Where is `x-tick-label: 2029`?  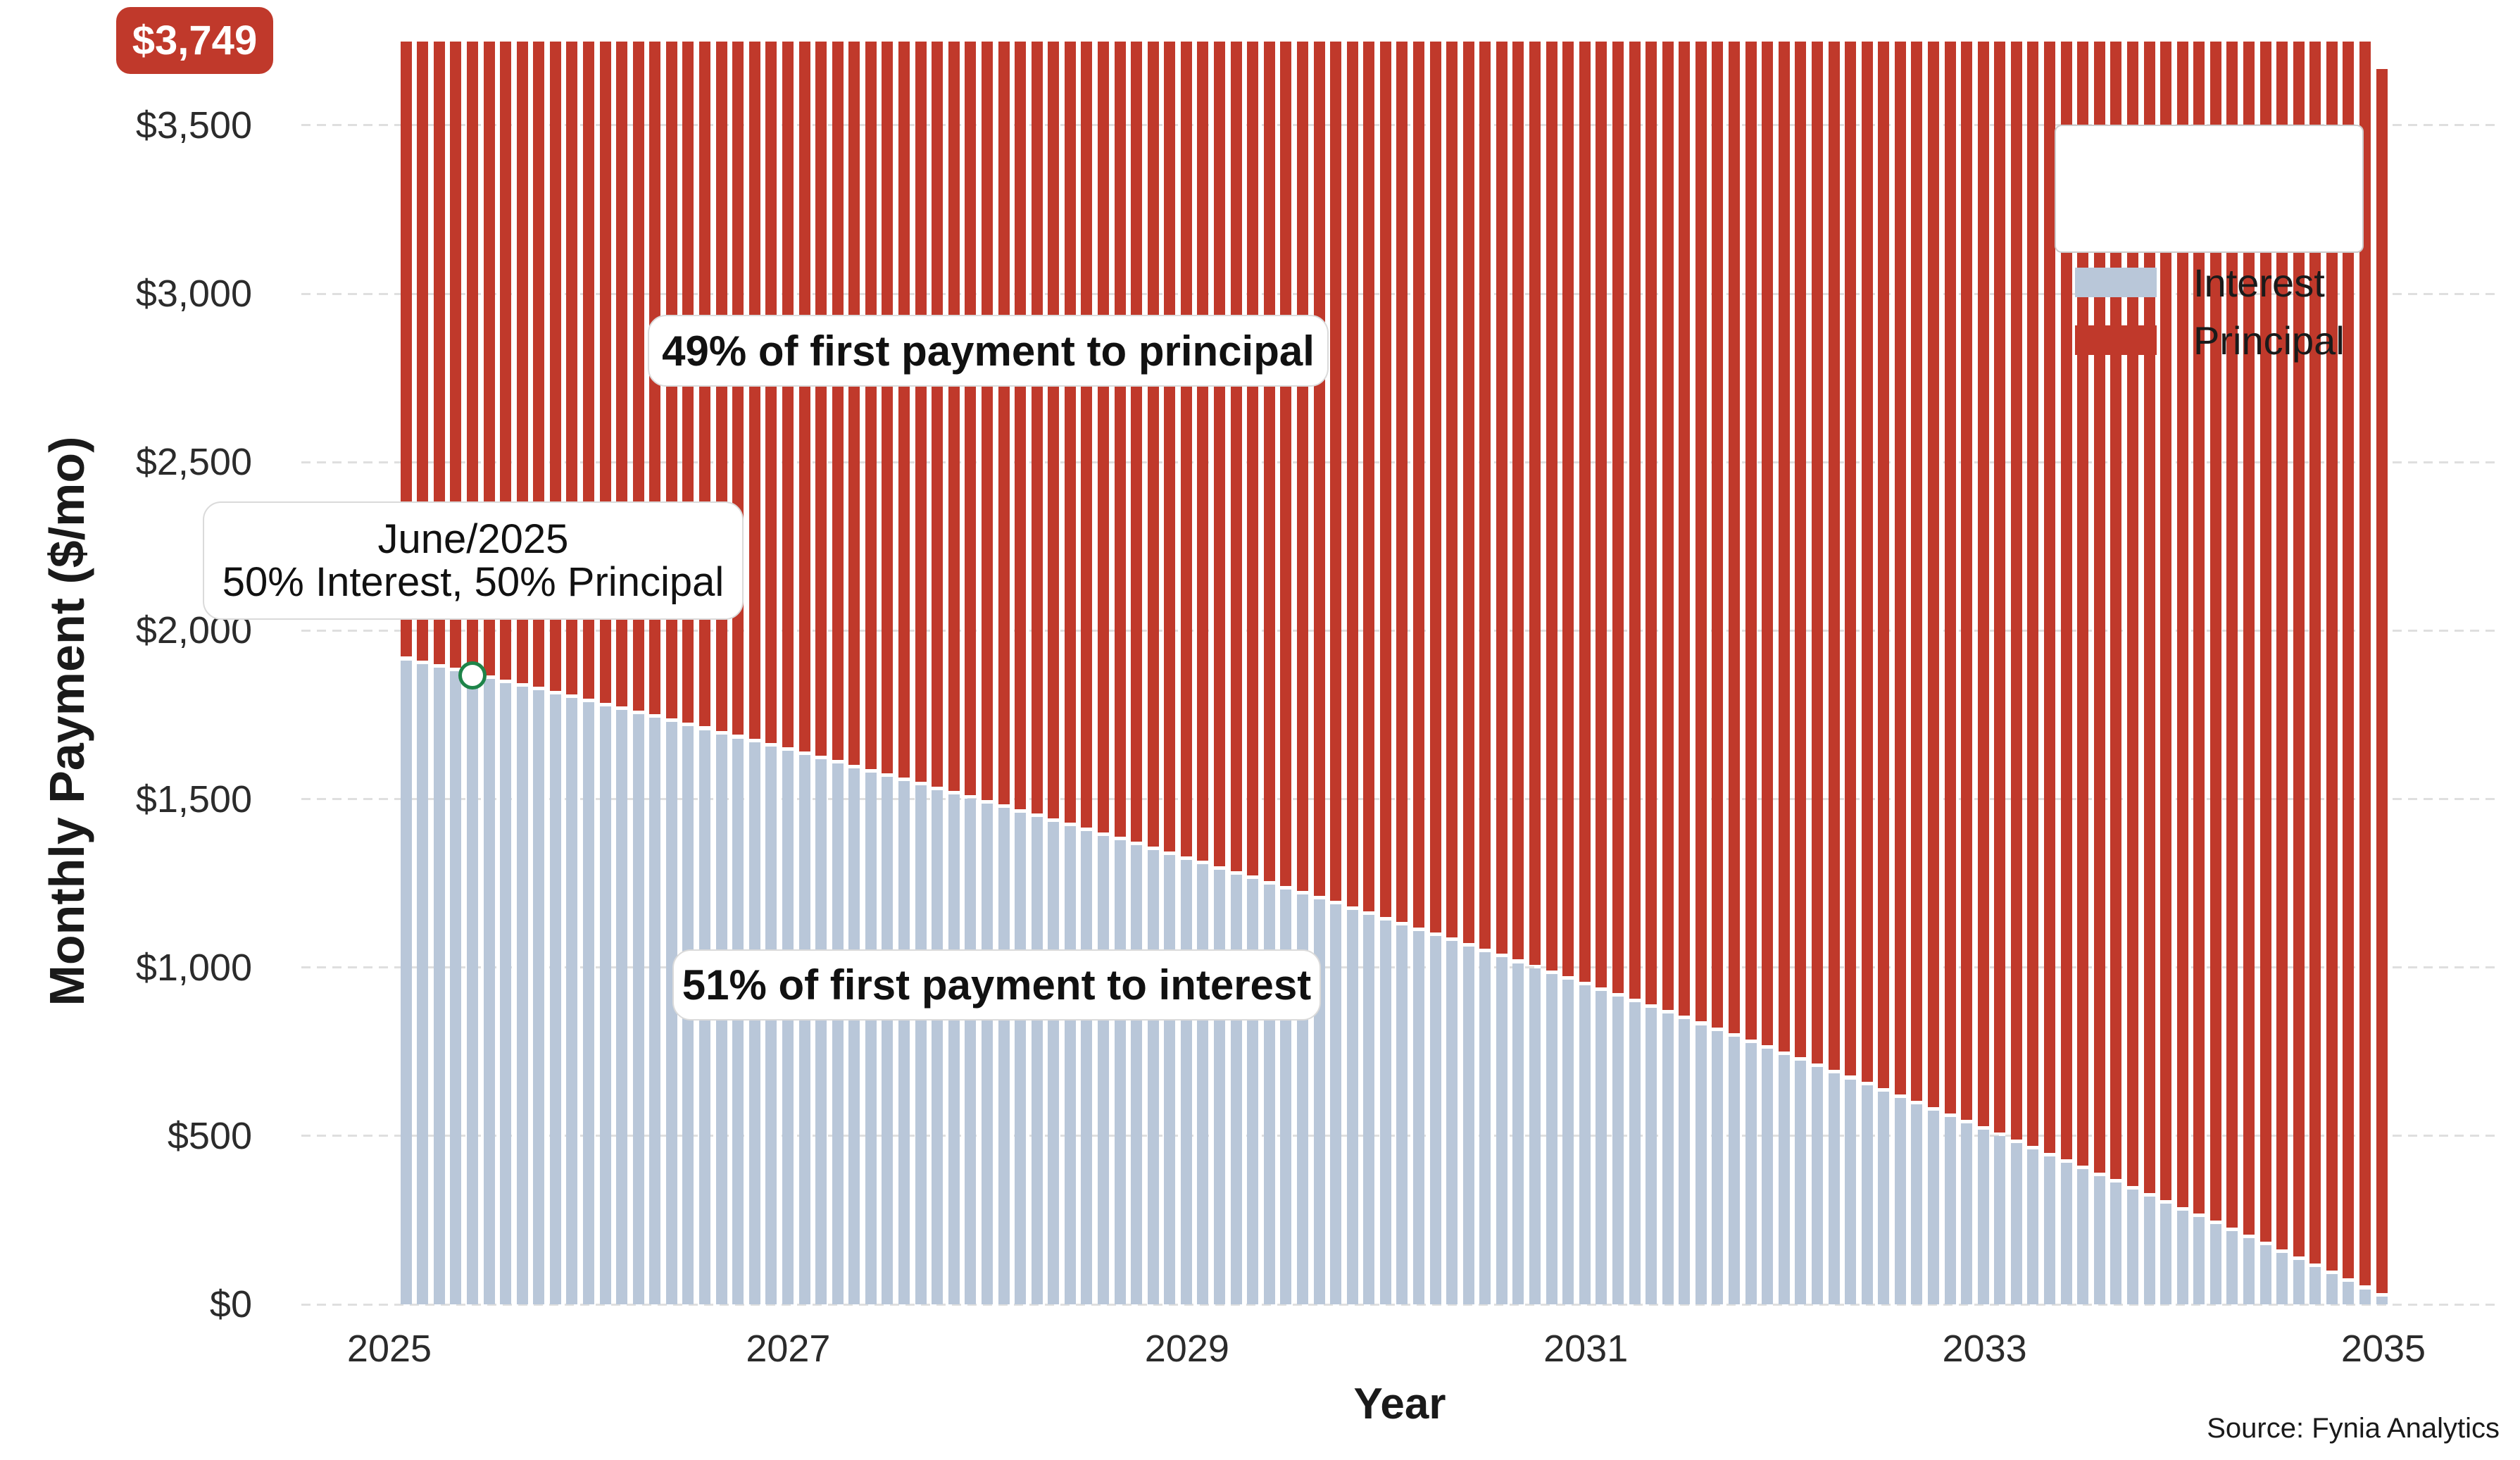 x-tick-label: 2029 is located at coordinates (1187, 1349).